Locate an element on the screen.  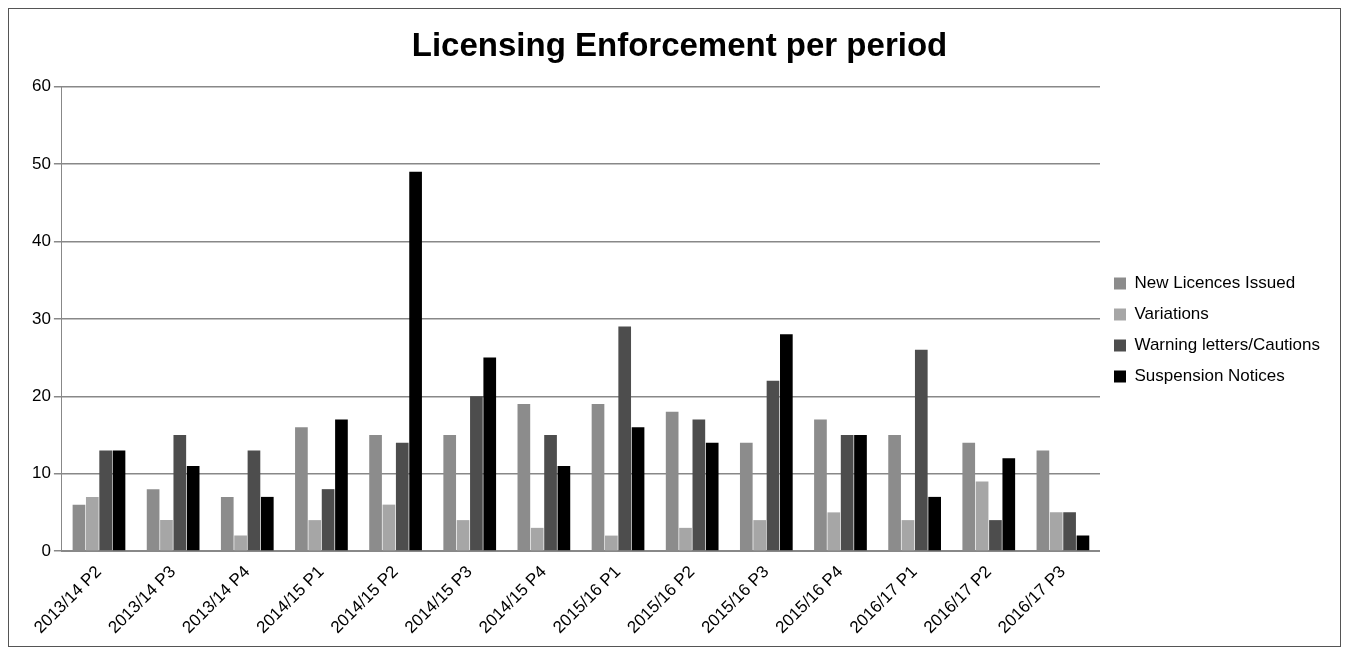
legend-label: Warning letters/Cautions is located at coordinates (1227, 345).